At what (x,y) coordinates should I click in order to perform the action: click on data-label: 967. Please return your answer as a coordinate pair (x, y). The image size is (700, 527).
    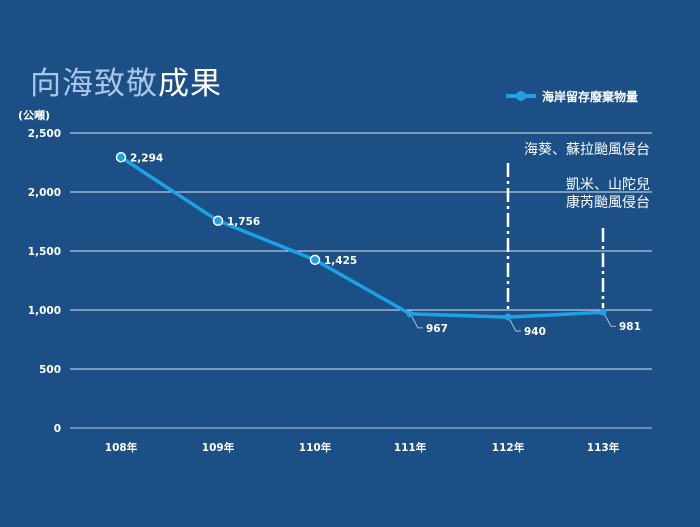
    Looking at the image, I should click on (437, 329).